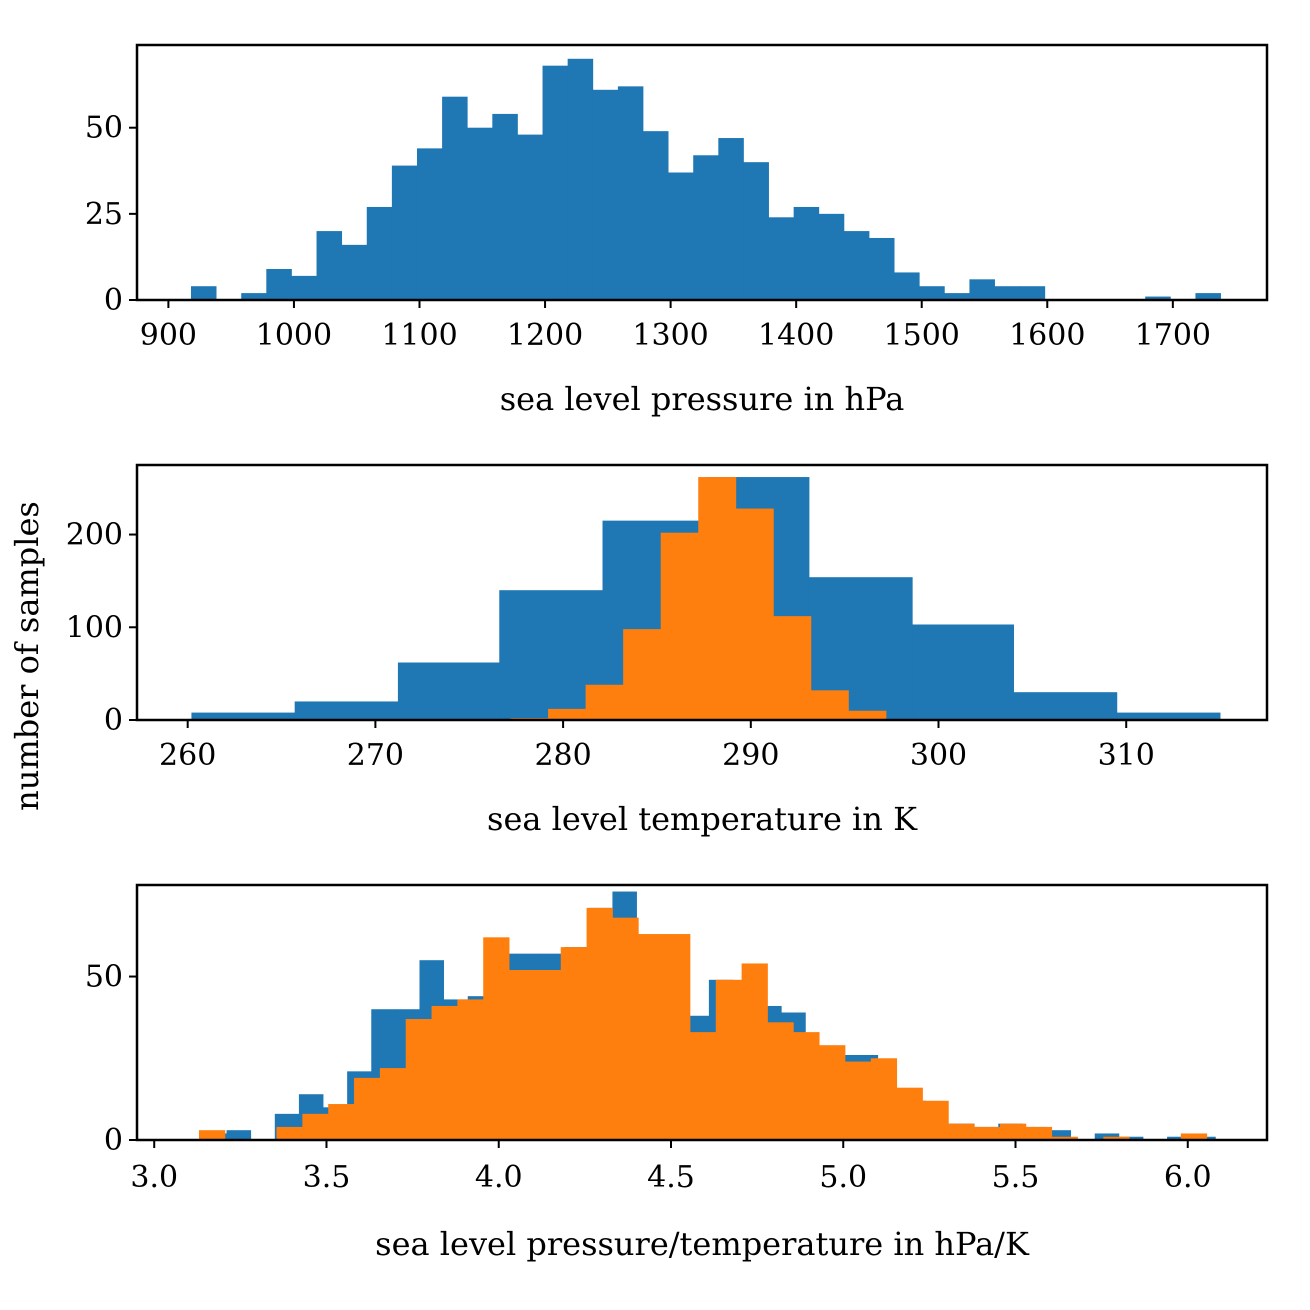 Image resolution: width=1310 pixels, height=1310 pixels. I want to click on x-tick-label: 1200, so click(545, 335).